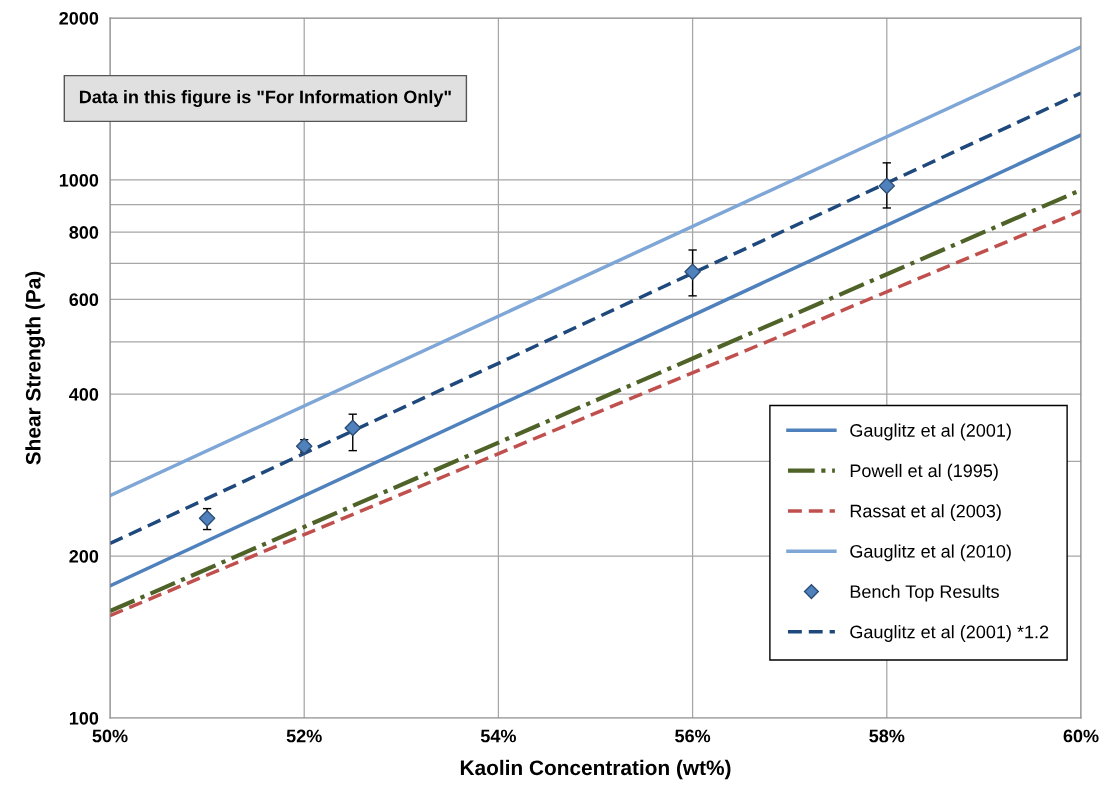  What do you see at coordinates (84, 718) in the screenshot?
I see `y-tick-label: 100` at bounding box center [84, 718].